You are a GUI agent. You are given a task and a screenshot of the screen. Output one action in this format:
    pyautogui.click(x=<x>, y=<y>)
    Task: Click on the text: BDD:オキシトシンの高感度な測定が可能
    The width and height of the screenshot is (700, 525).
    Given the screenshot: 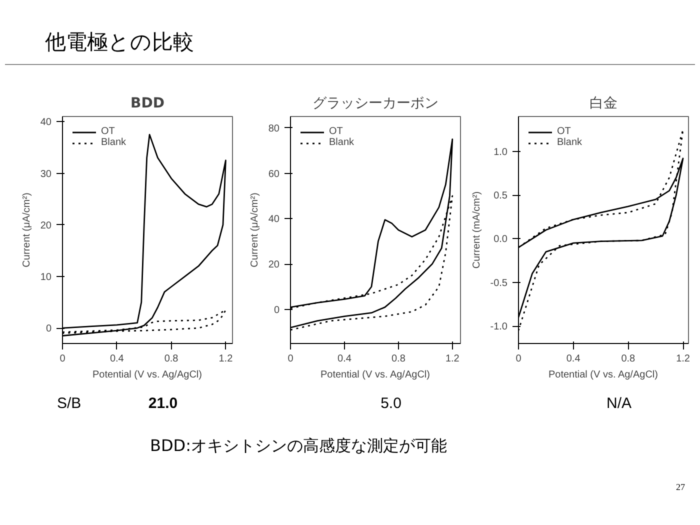 What is the action you would take?
    pyautogui.click(x=299, y=446)
    